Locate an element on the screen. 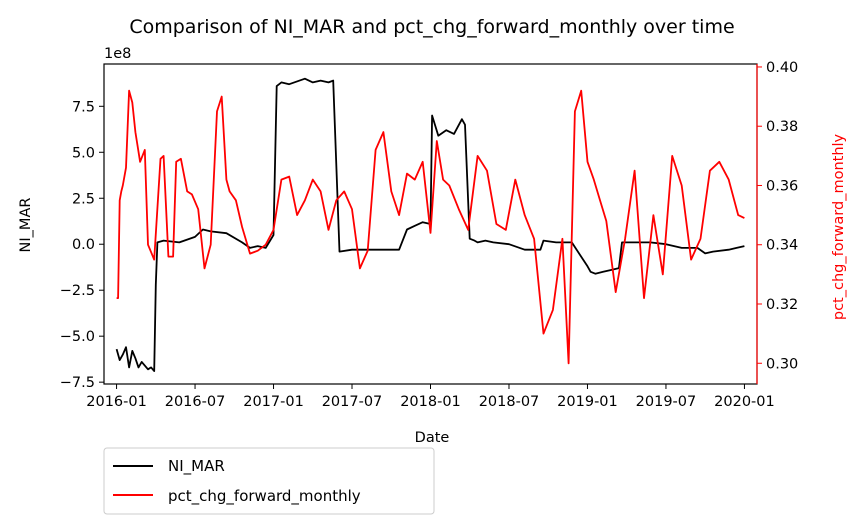  y2-tick-label: 0.40 is located at coordinates (782, 68).